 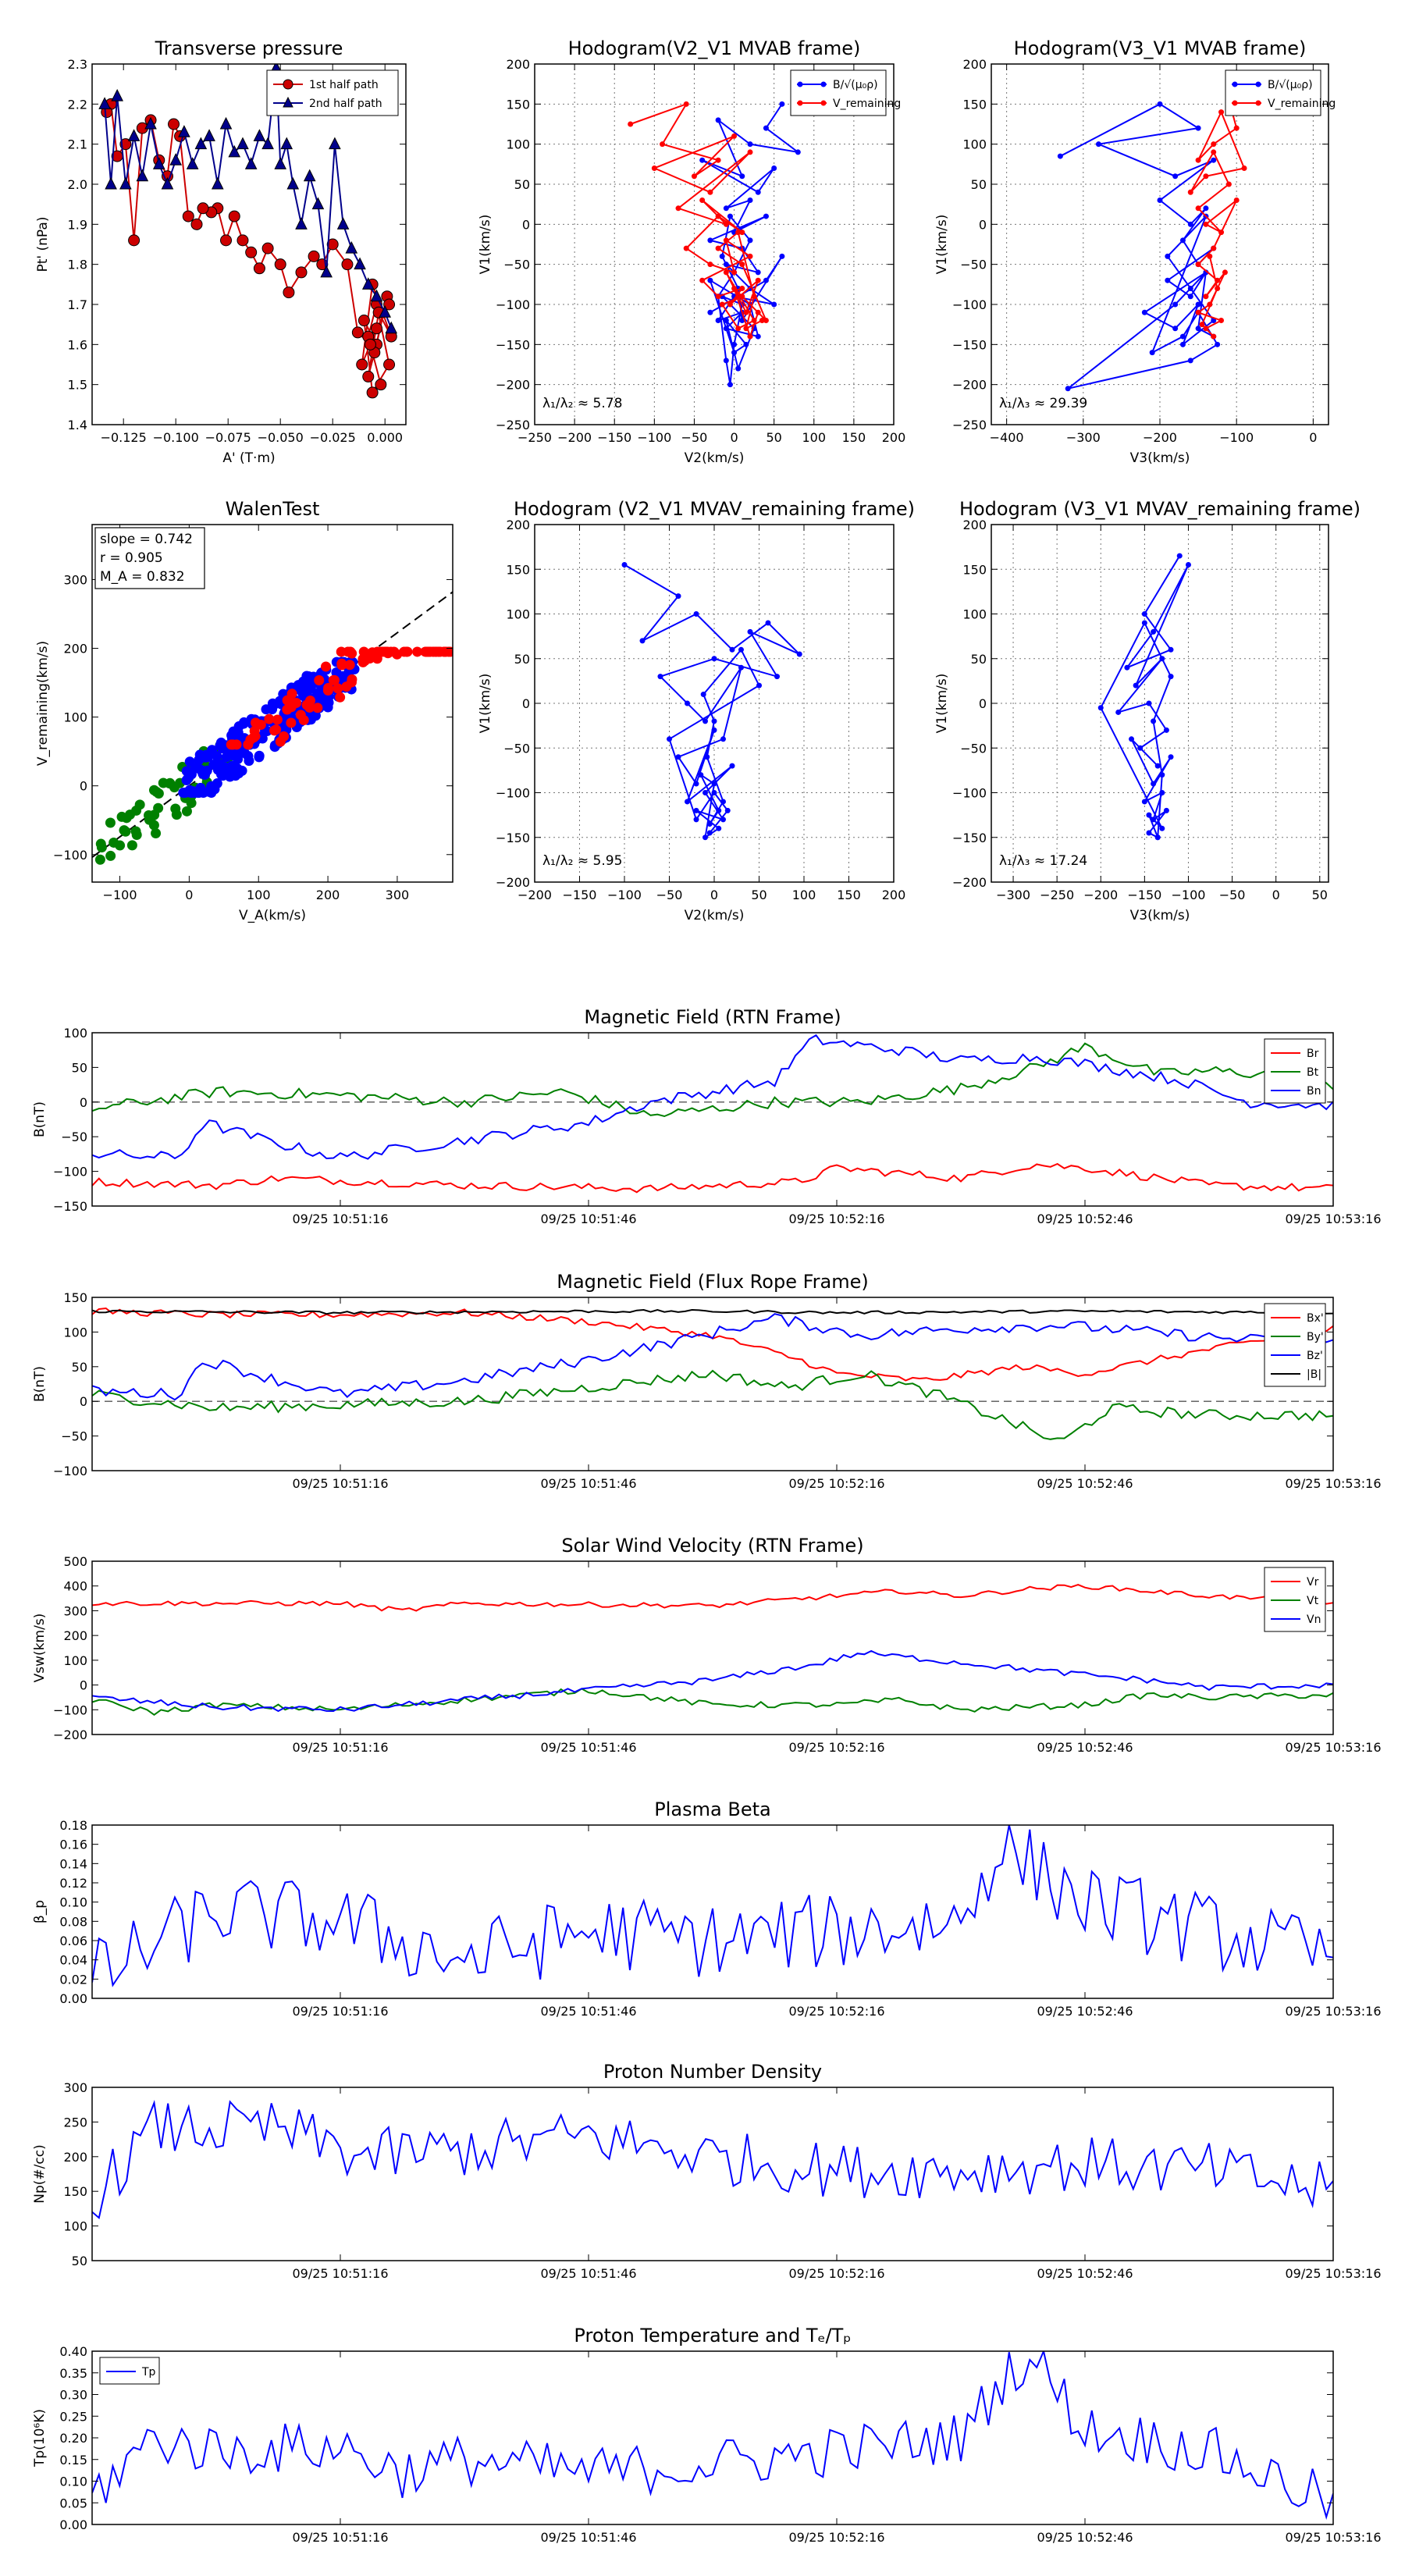 I want to click on x-axis-label: V_A(km/s), so click(x=272, y=915).